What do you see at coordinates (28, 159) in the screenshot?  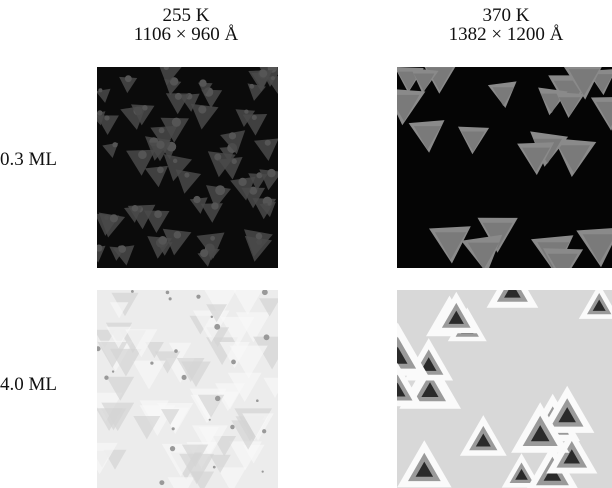 I see `row-label: 0.3 ML` at bounding box center [28, 159].